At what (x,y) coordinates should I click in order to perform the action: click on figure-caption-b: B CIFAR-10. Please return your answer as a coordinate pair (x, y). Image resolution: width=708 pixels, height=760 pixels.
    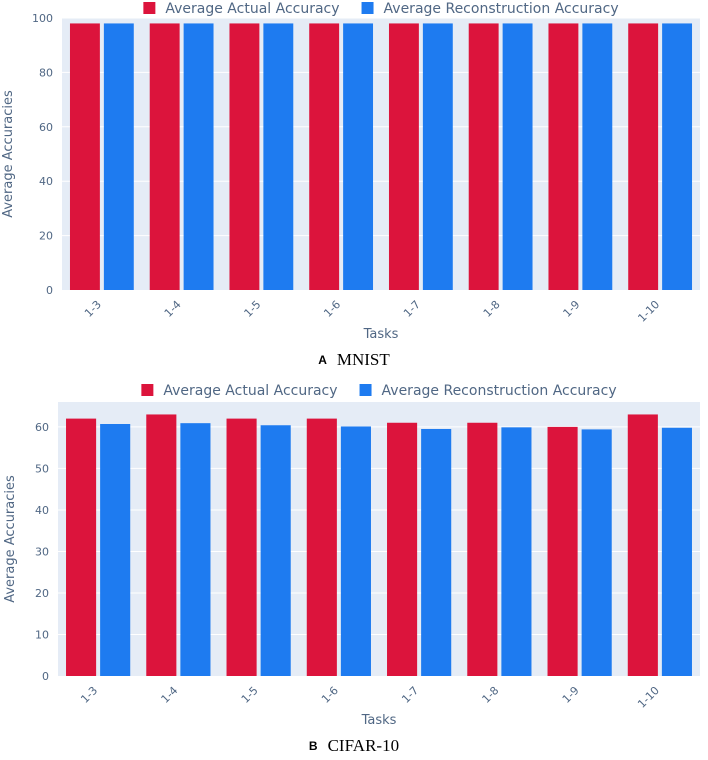
    Looking at the image, I should click on (354, 746).